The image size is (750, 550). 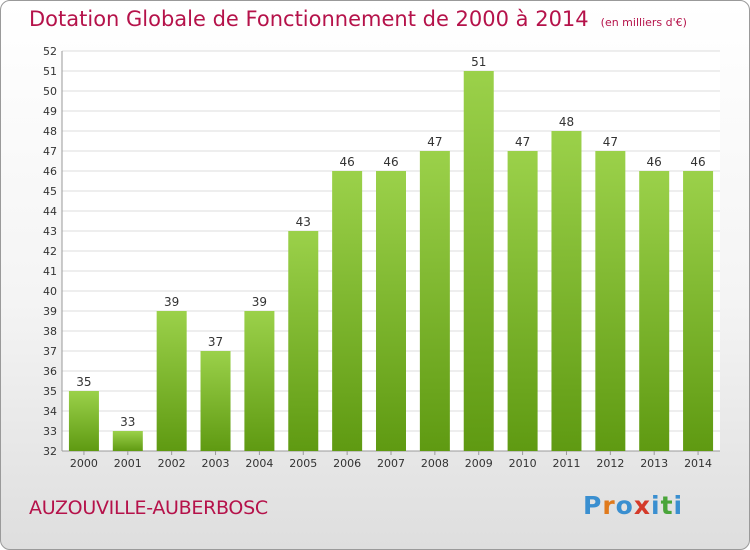 What do you see at coordinates (50, 351) in the screenshot?
I see `y-tick-label: 37` at bounding box center [50, 351].